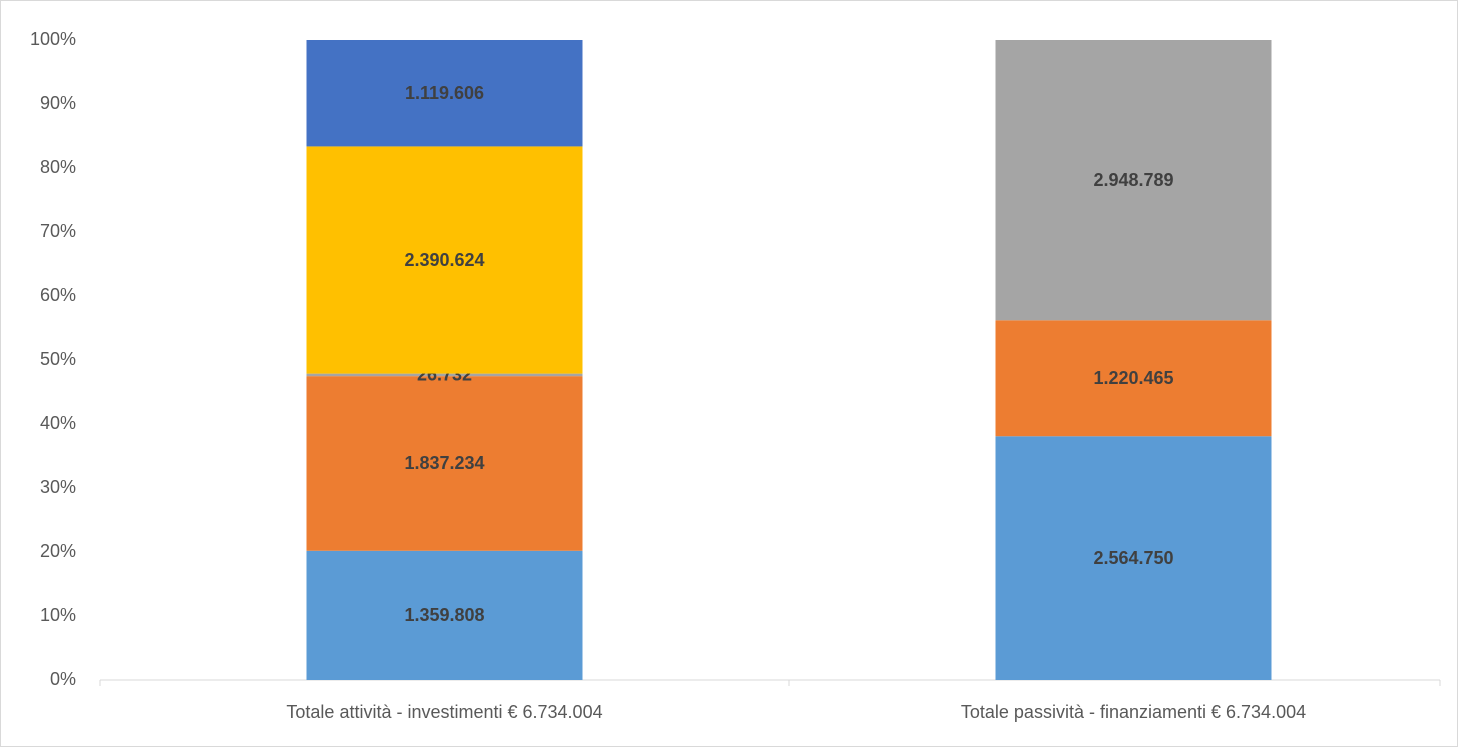  Describe the element at coordinates (58, 167) in the screenshot. I see `y-tick-label: 80%` at that location.